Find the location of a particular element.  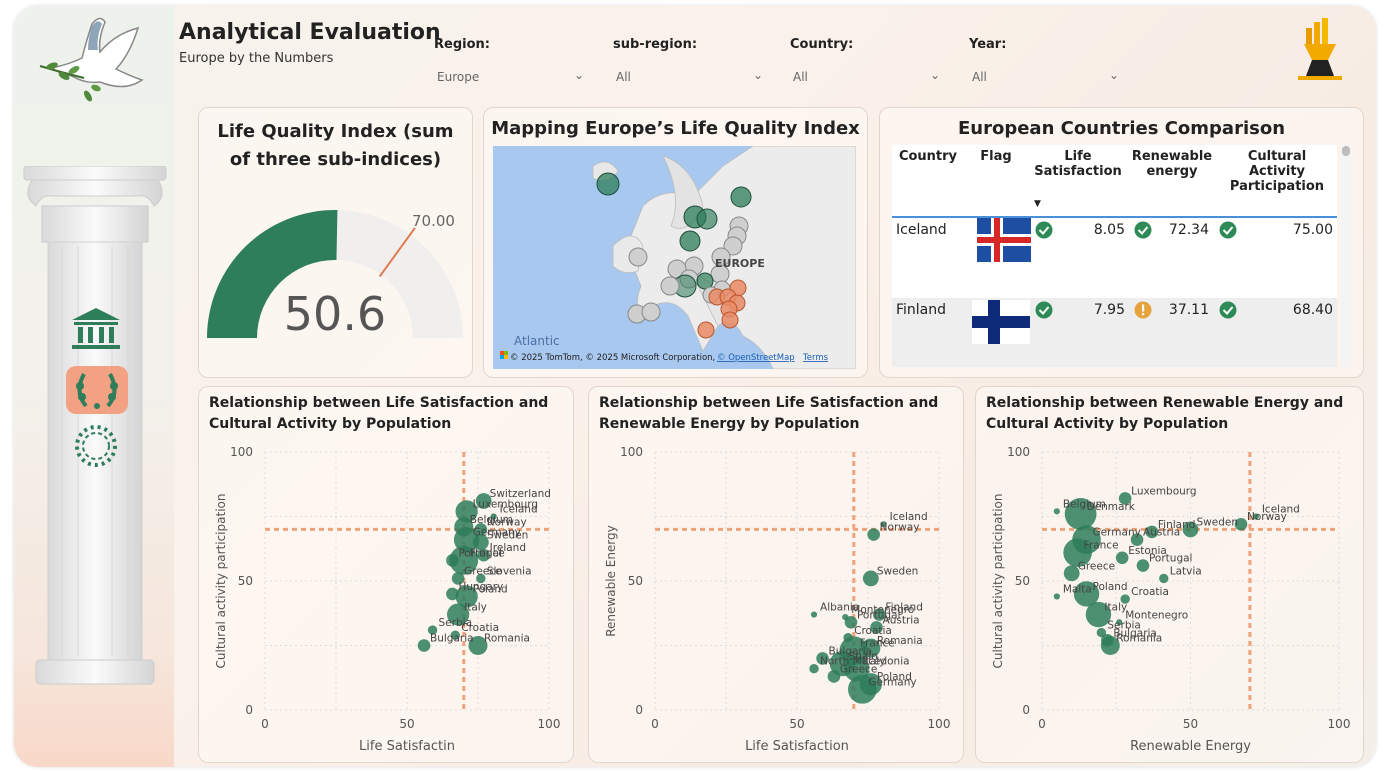

col-header-cultural: Cultural Activity Participation is located at coordinates (1277, 171).